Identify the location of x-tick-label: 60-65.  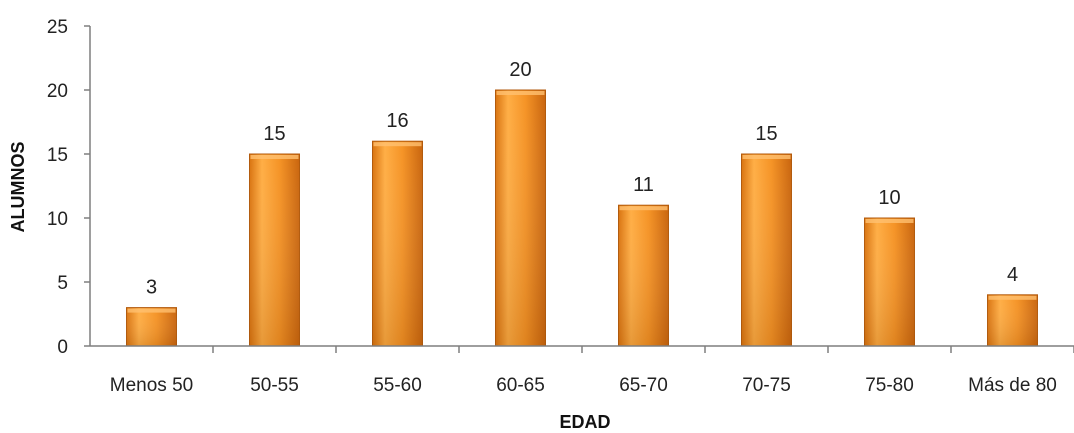
(520, 385).